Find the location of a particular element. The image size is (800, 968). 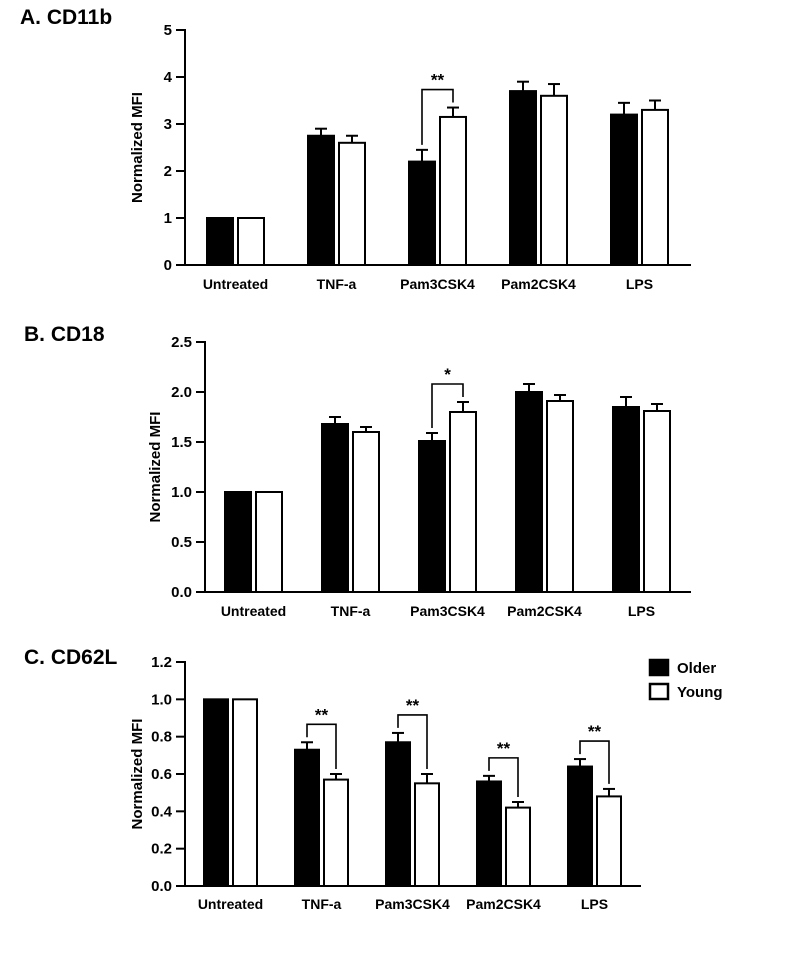

y-tick-label: 2.5 is located at coordinates (181, 342).